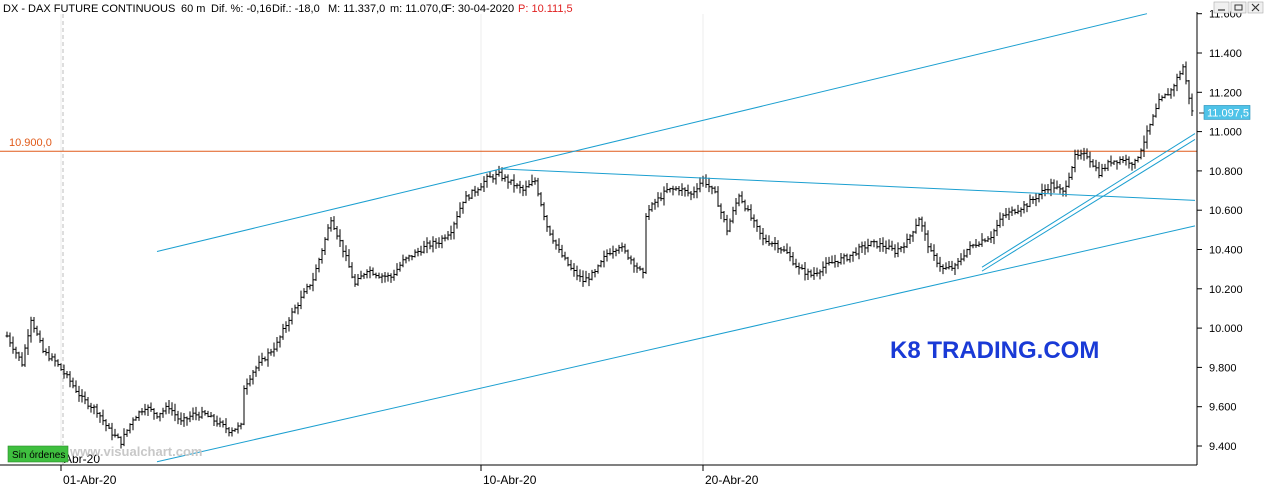  Describe the element at coordinates (356, 9) in the screenshot. I see `header-max: M: 11.337,0` at that location.